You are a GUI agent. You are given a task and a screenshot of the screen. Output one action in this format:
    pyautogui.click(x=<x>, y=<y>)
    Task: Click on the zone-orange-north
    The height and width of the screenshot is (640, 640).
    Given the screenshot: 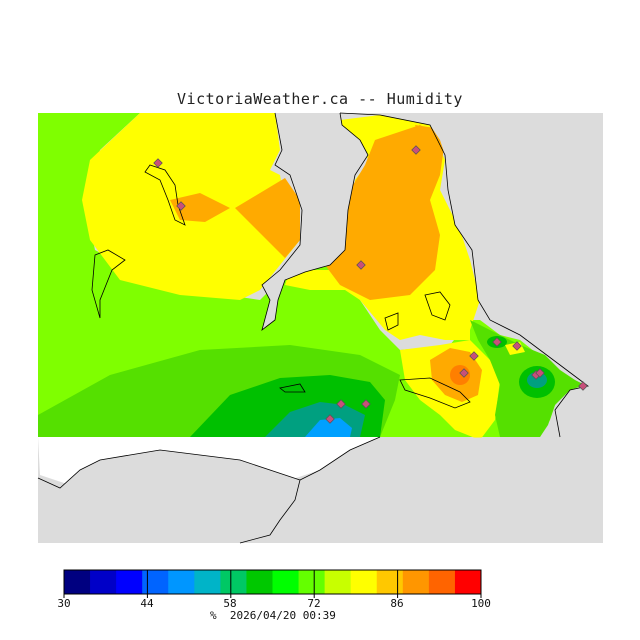 What is the action you would take?
    pyautogui.click(x=385, y=212)
    